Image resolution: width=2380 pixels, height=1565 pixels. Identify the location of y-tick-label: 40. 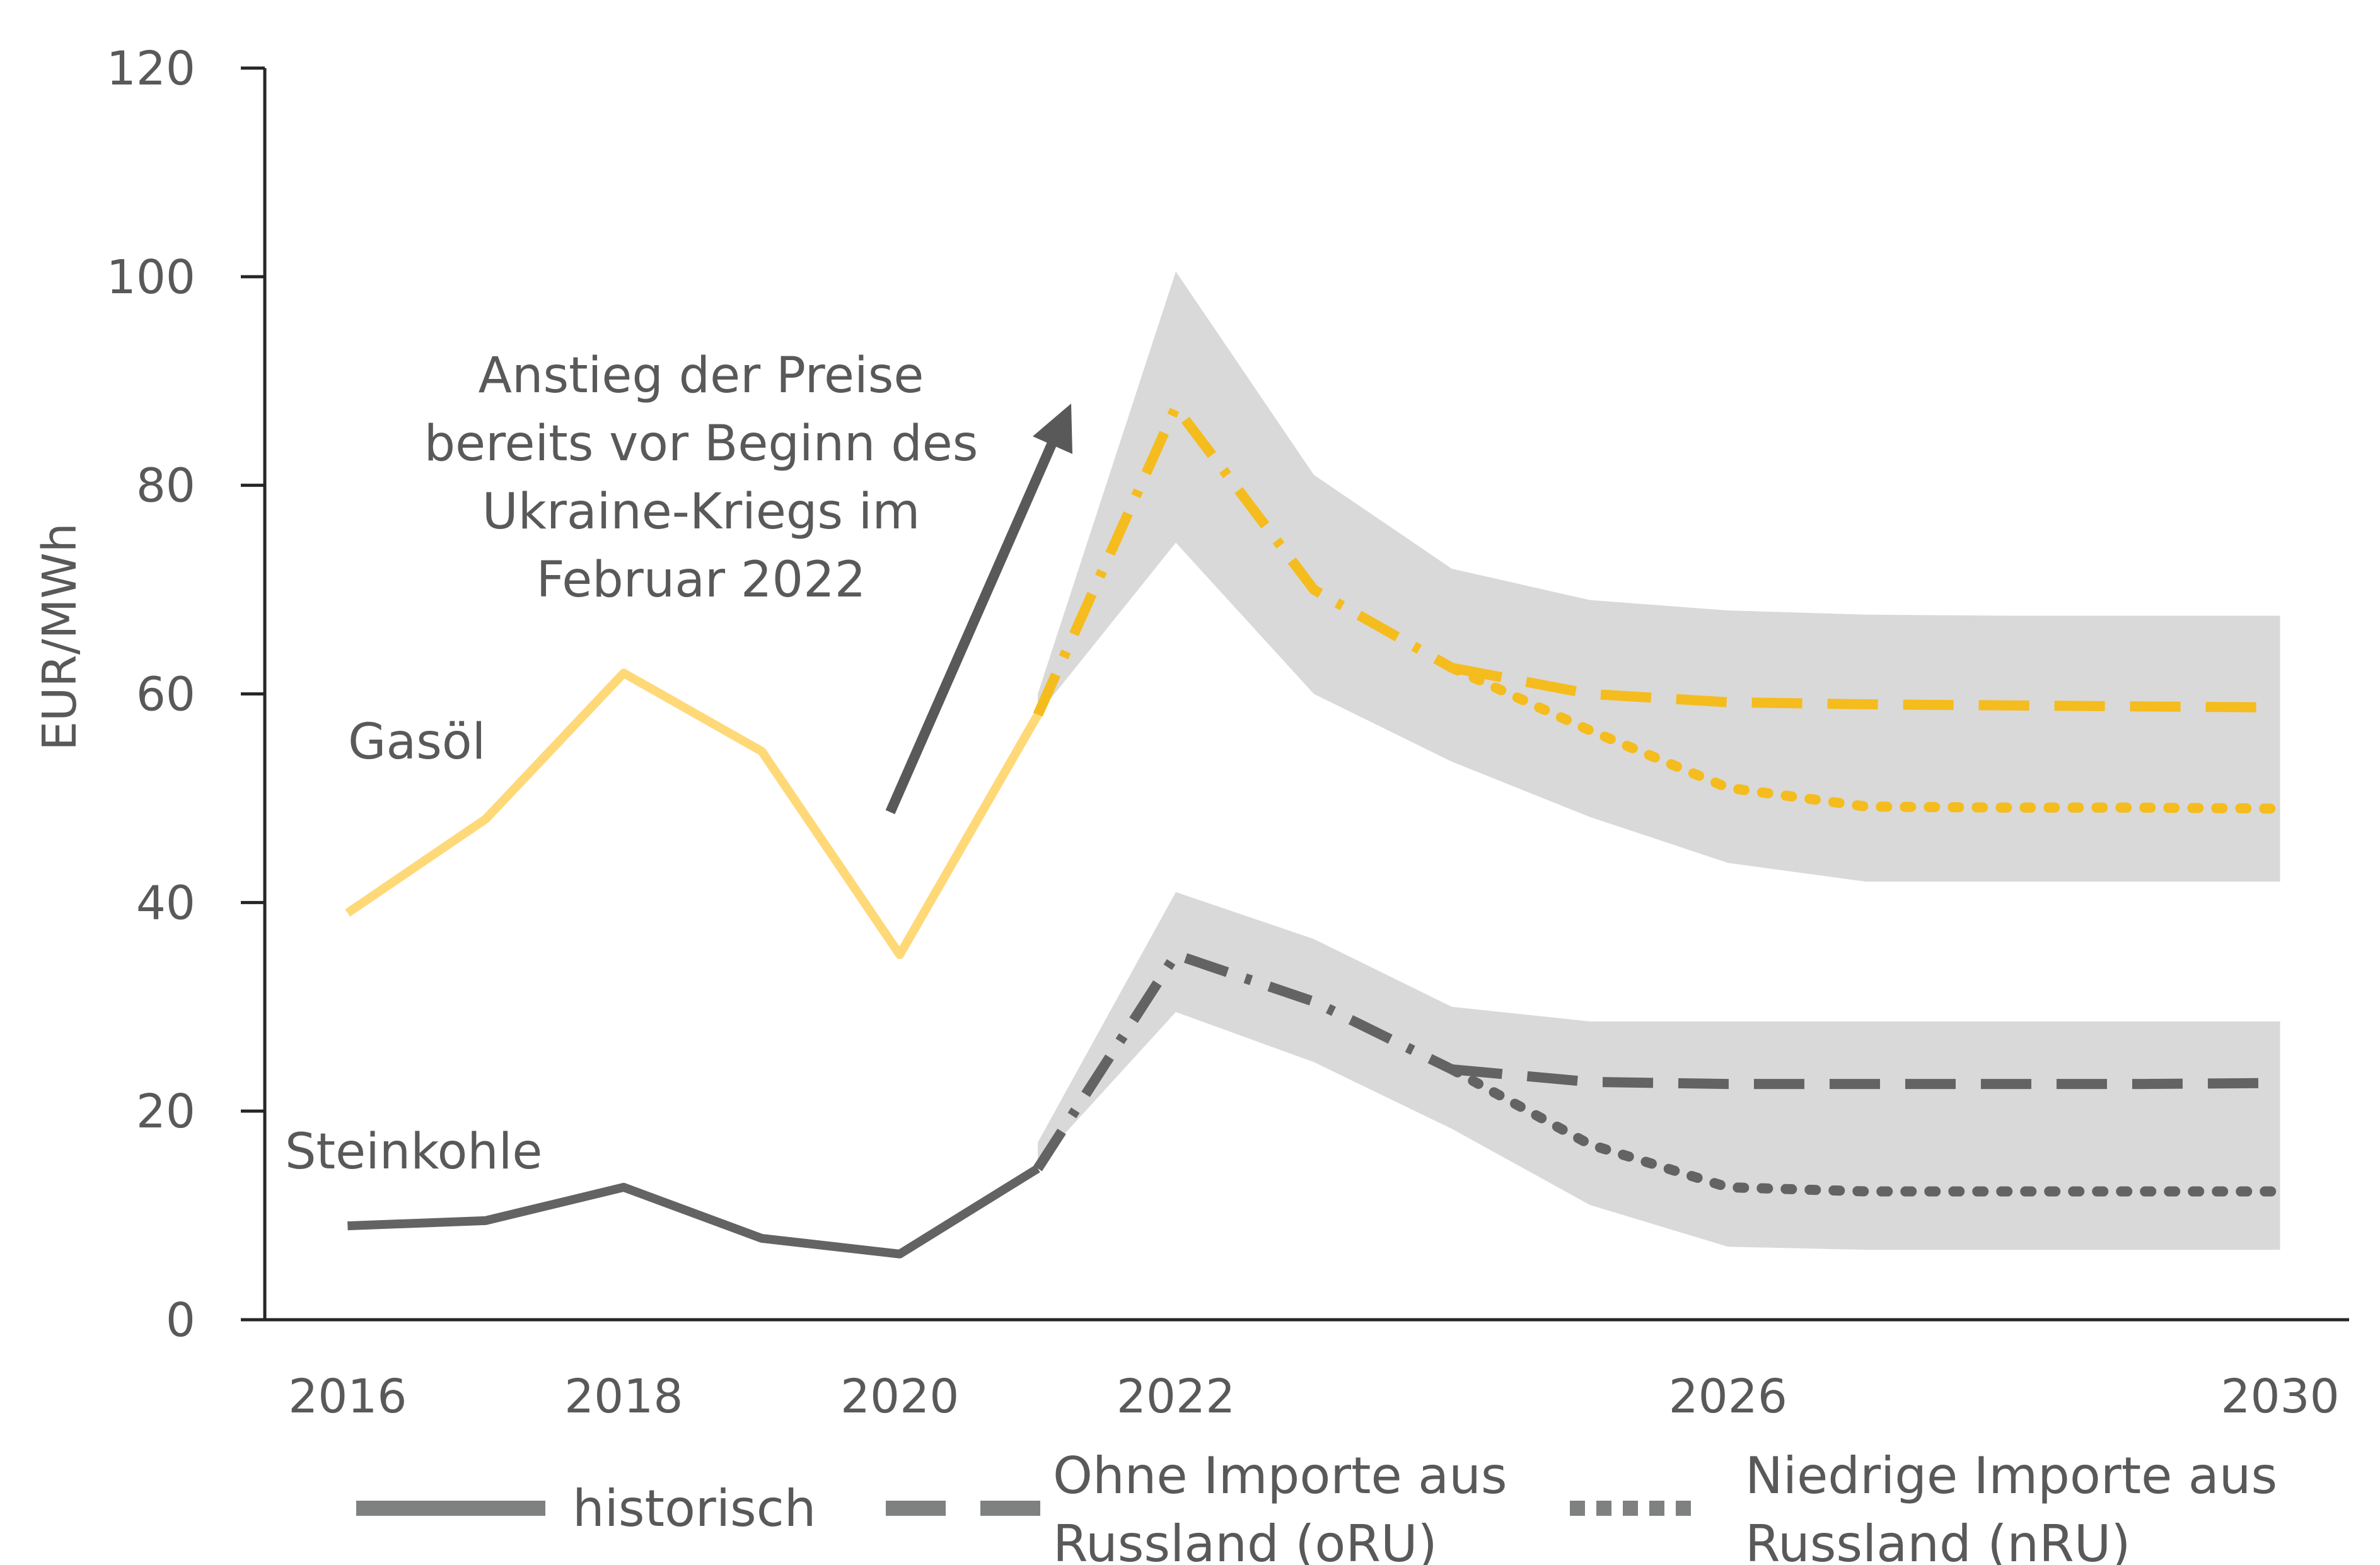
(165, 903).